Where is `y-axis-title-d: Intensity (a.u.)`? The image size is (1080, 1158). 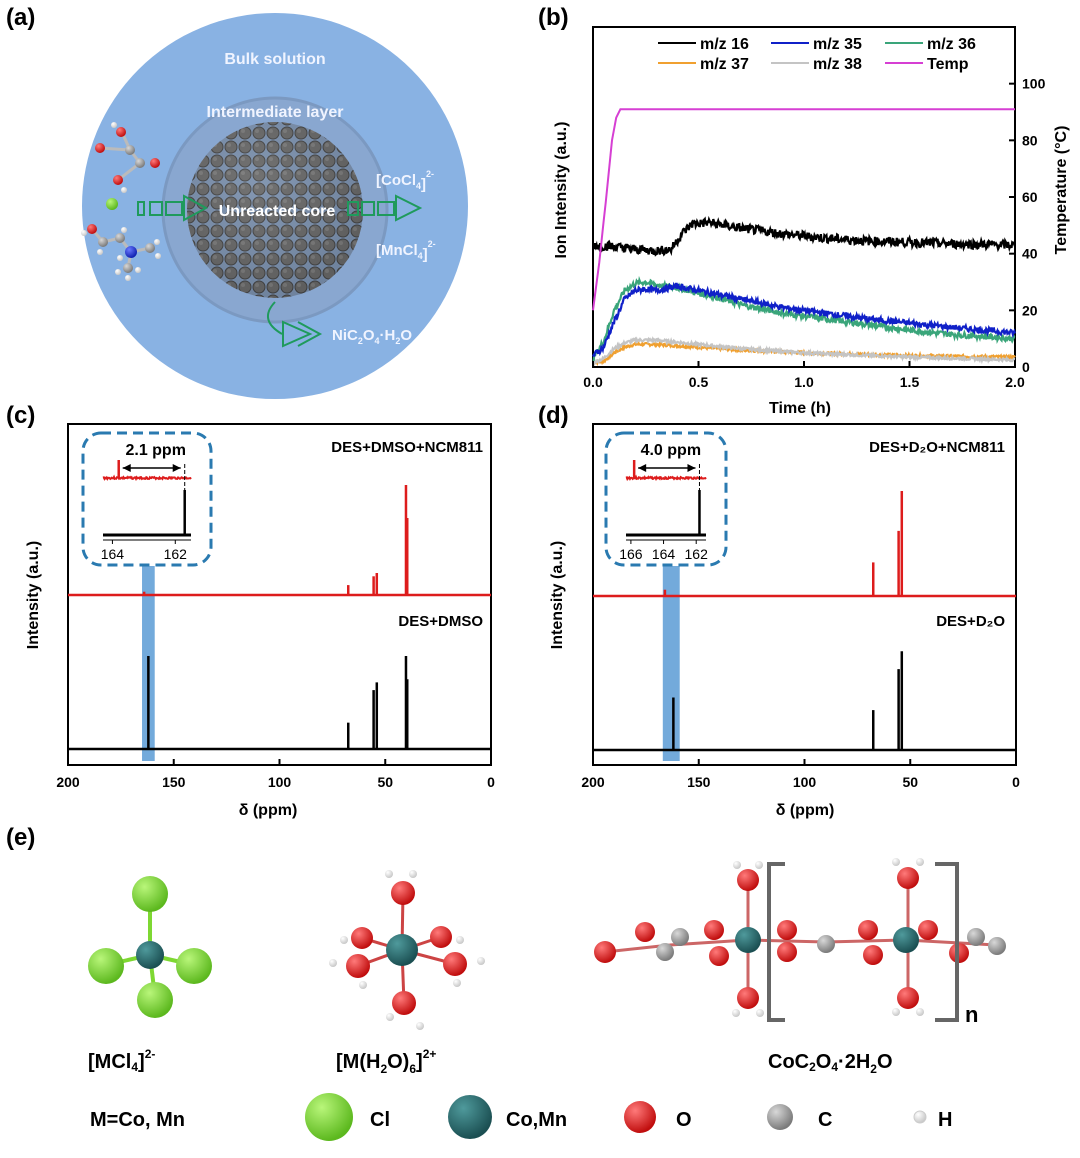 y-axis-title-d: Intensity (a.u.) is located at coordinates (557, 595).